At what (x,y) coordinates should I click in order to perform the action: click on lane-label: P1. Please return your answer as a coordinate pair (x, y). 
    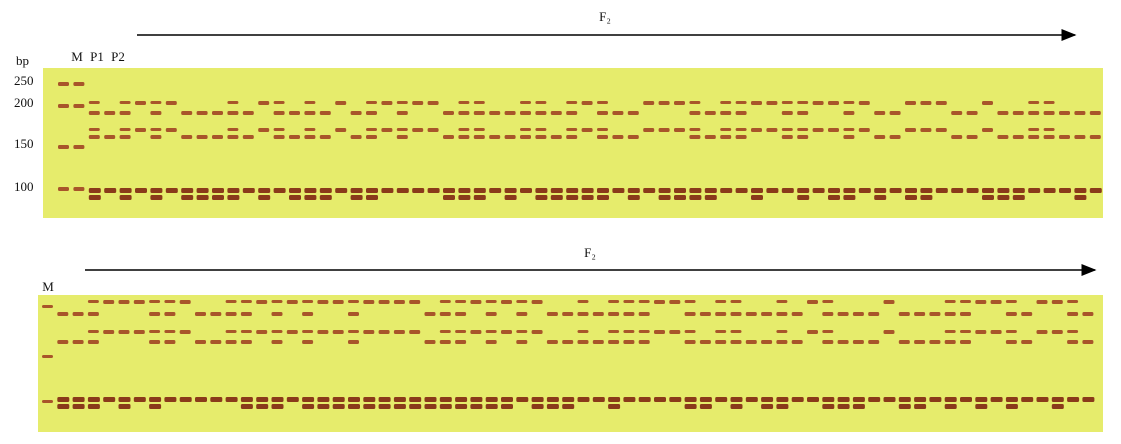
    Looking at the image, I should click on (97, 56).